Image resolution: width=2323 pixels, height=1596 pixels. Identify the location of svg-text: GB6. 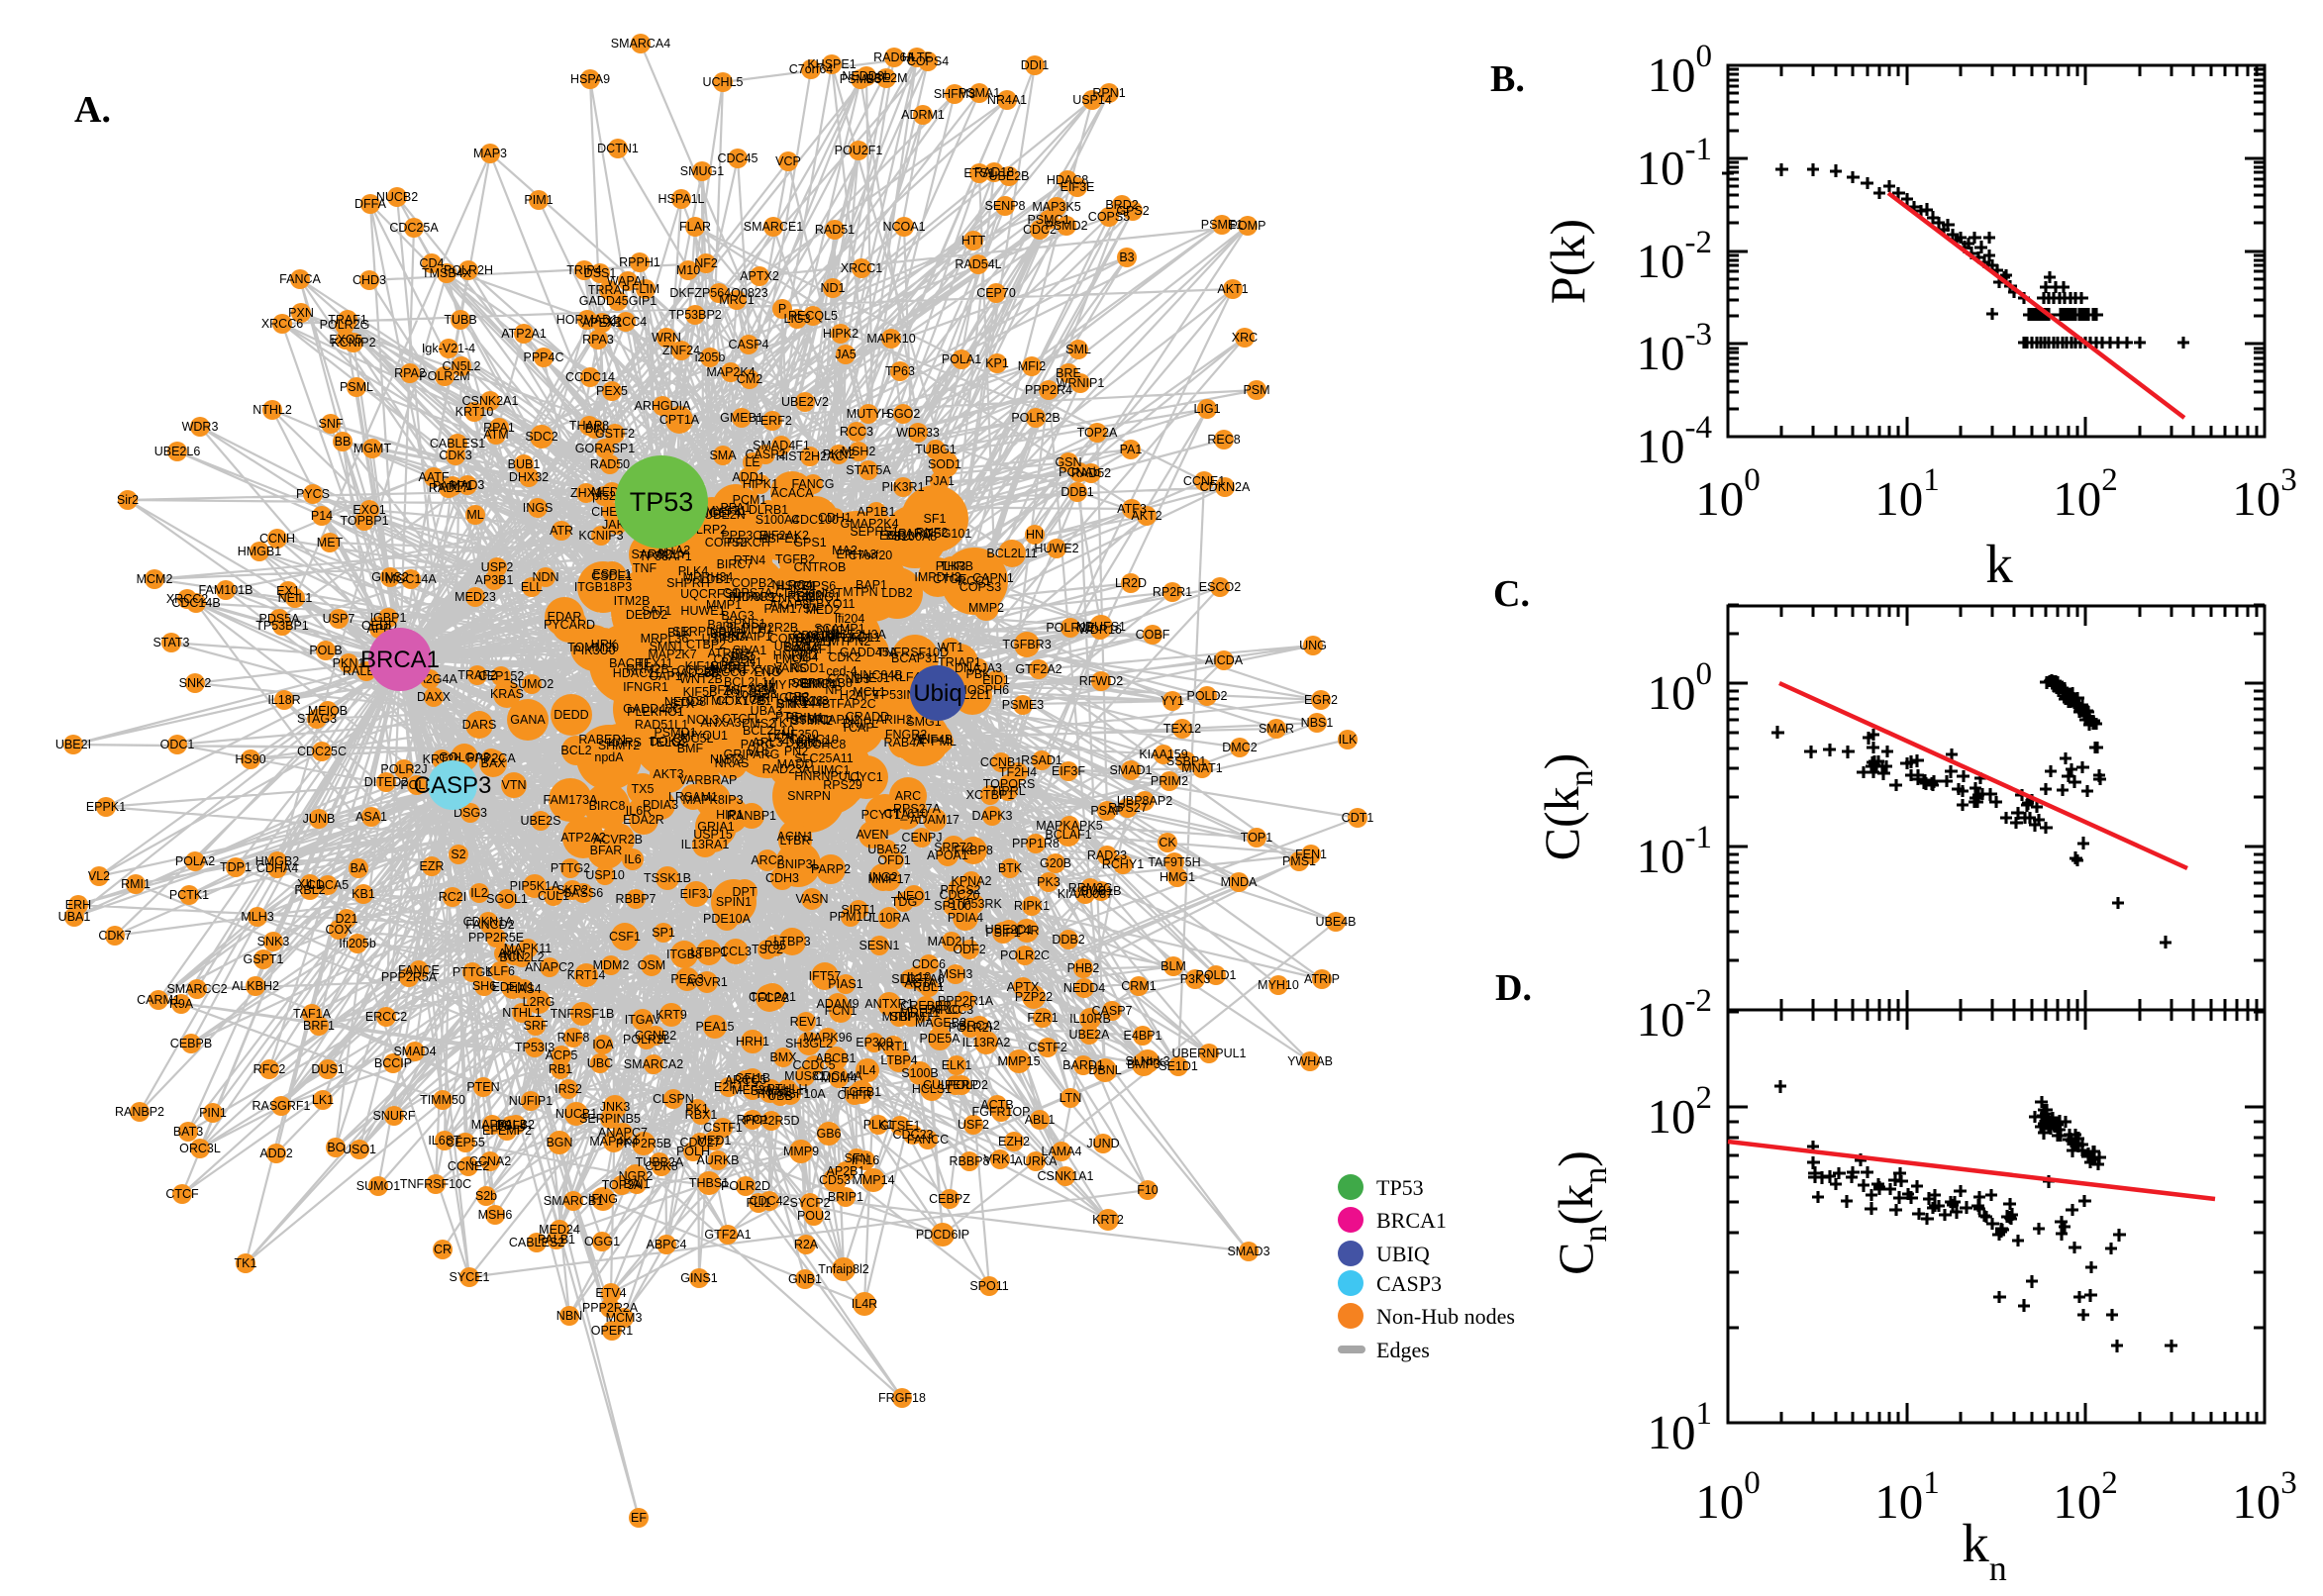
(829, 1134).